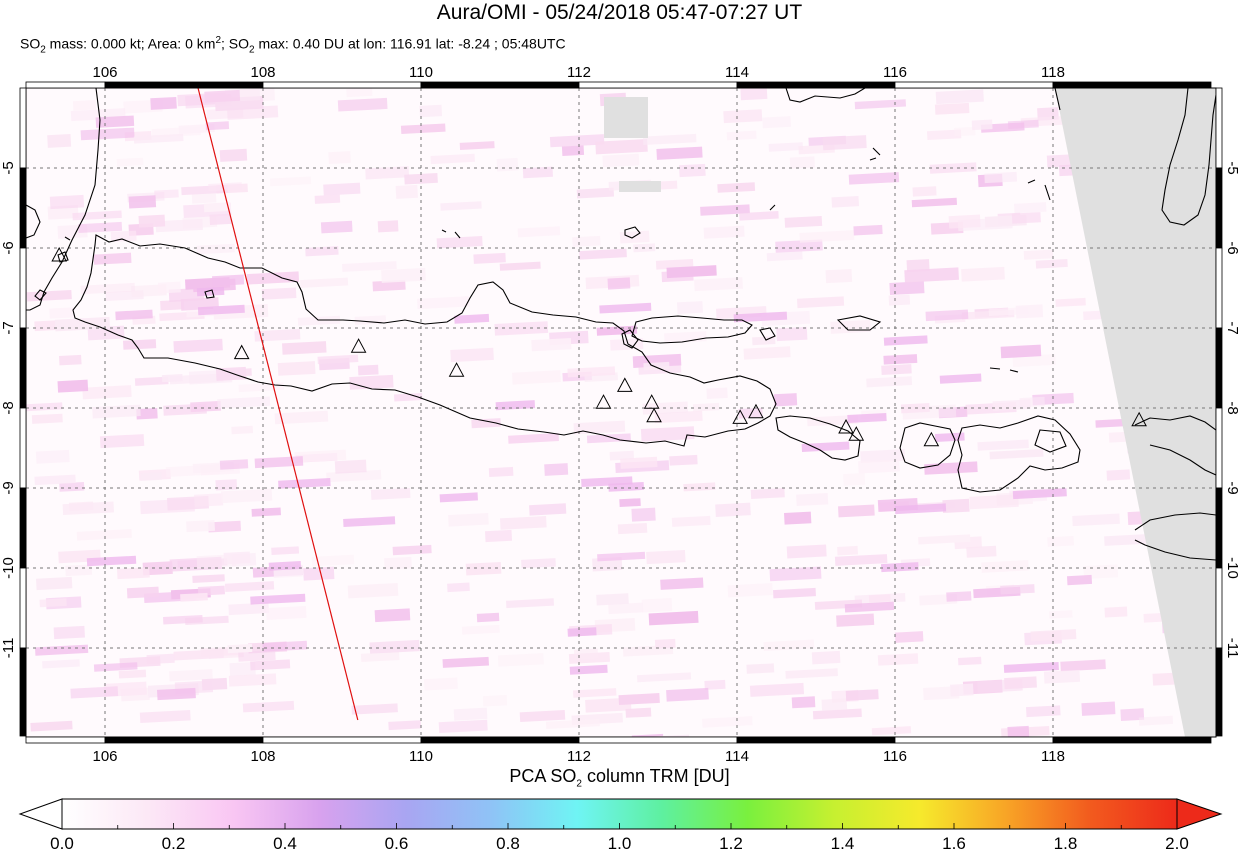 The image size is (1239, 855). Describe the element at coordinates (1053, 756) in the screenshot. I see `lon-label-bottom: 118` at that location.